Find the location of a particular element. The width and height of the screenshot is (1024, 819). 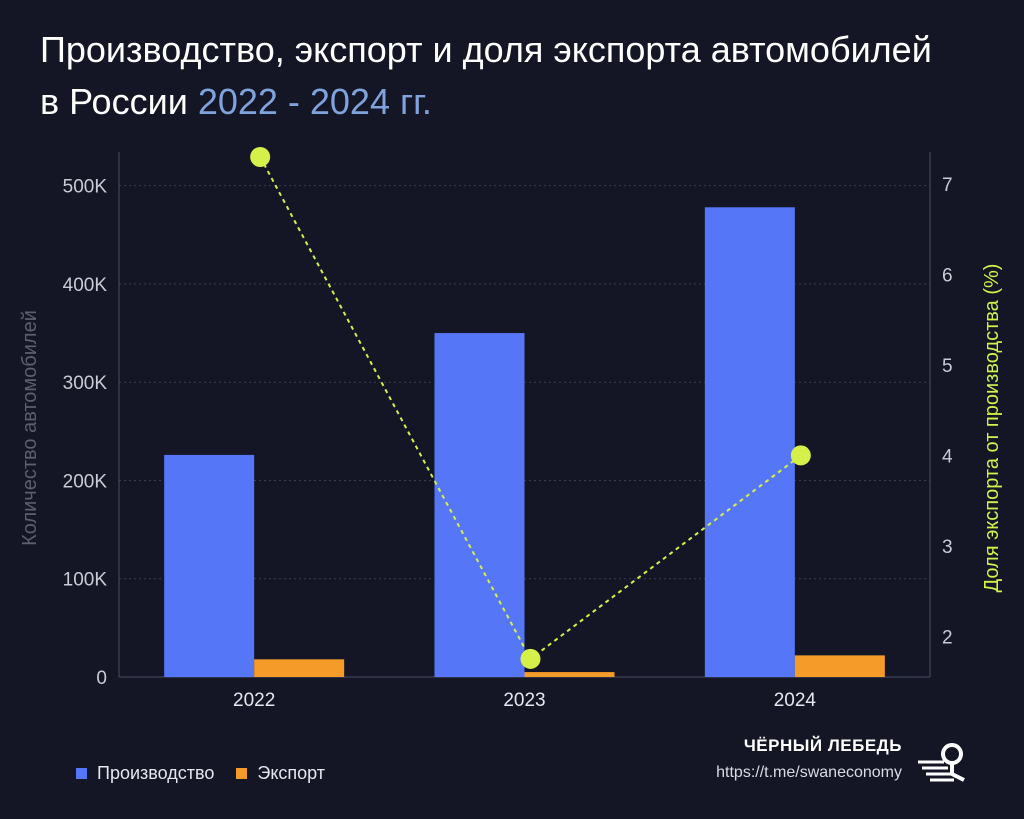

legend-item-production: Производство is located at coordinates (145, 773).